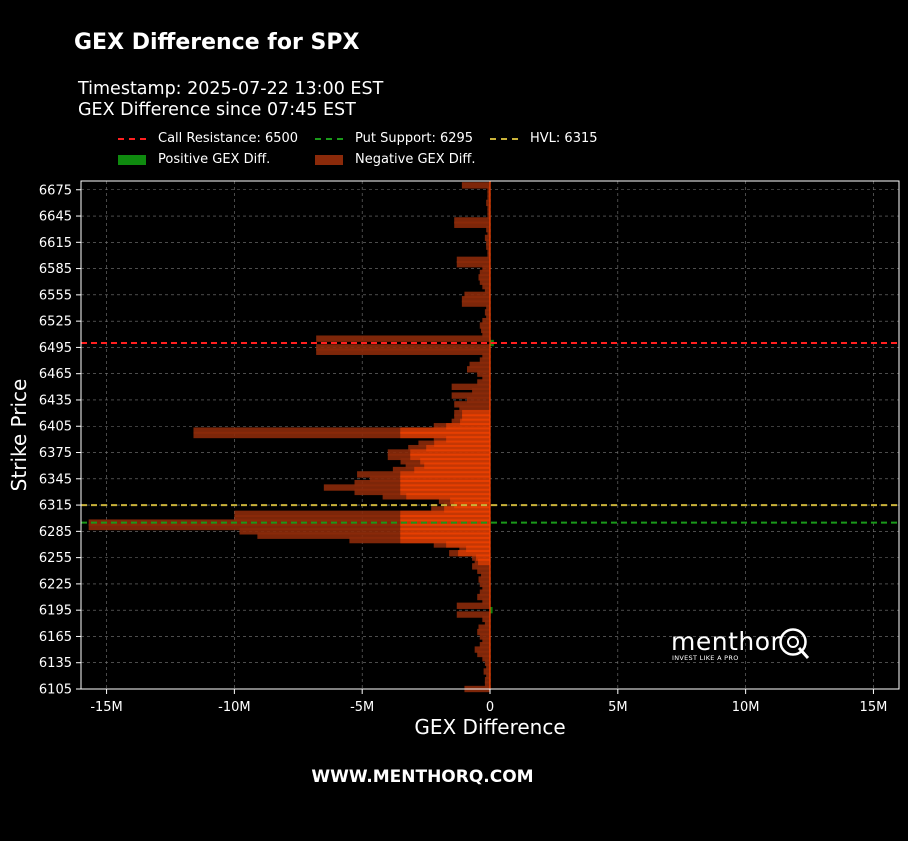  I want to click on y-tick-label: 6405, so click(55, 427).